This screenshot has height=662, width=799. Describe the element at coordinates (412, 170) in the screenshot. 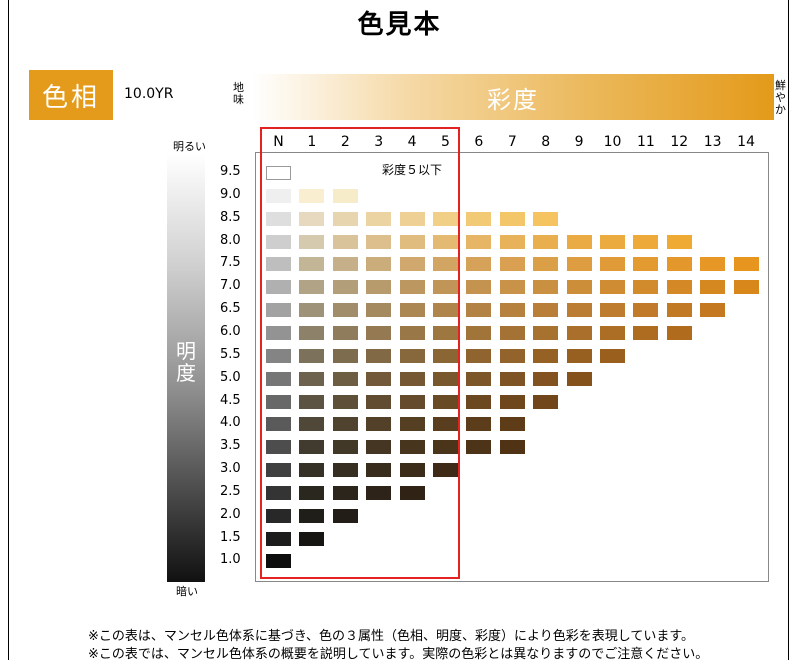

I see `low-chroma-highlight-label: 彩度５以下` at that location.